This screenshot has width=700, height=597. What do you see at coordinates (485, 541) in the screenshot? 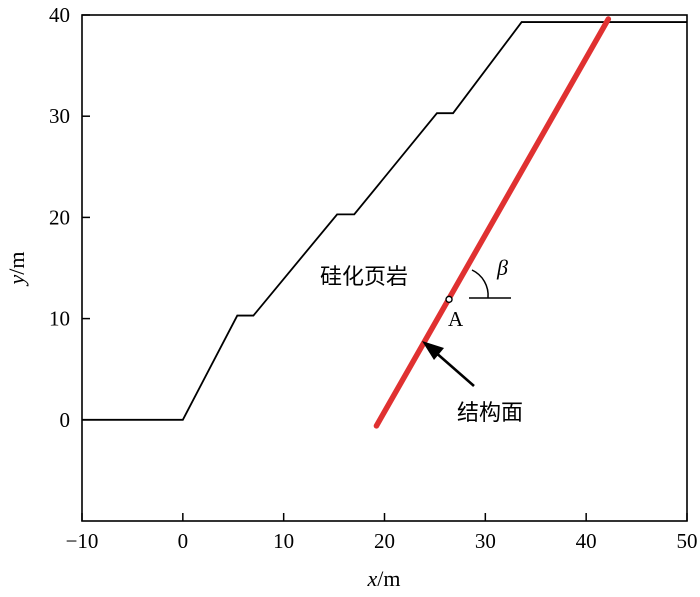
I see `x-tick-label: 30` at bounding box center [485, 541].